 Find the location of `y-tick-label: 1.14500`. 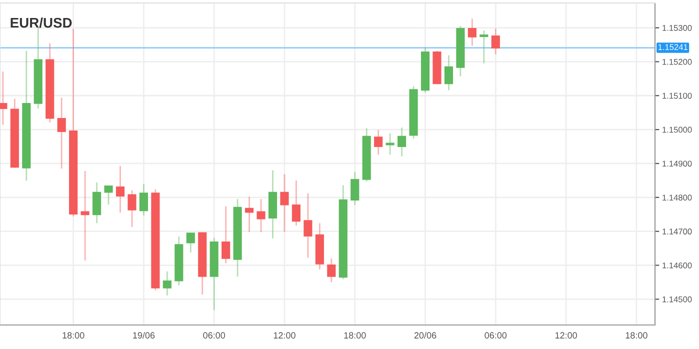

y-tick-label: 1.14500 is located at coordinates (677, 299).